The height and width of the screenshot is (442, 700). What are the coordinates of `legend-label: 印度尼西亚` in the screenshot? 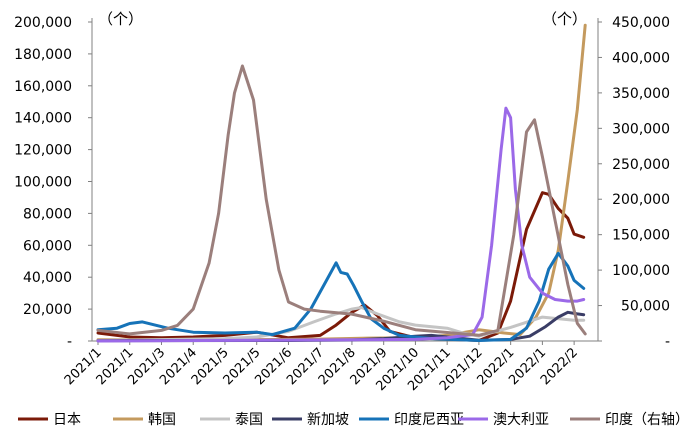 It's located at (429, 420).